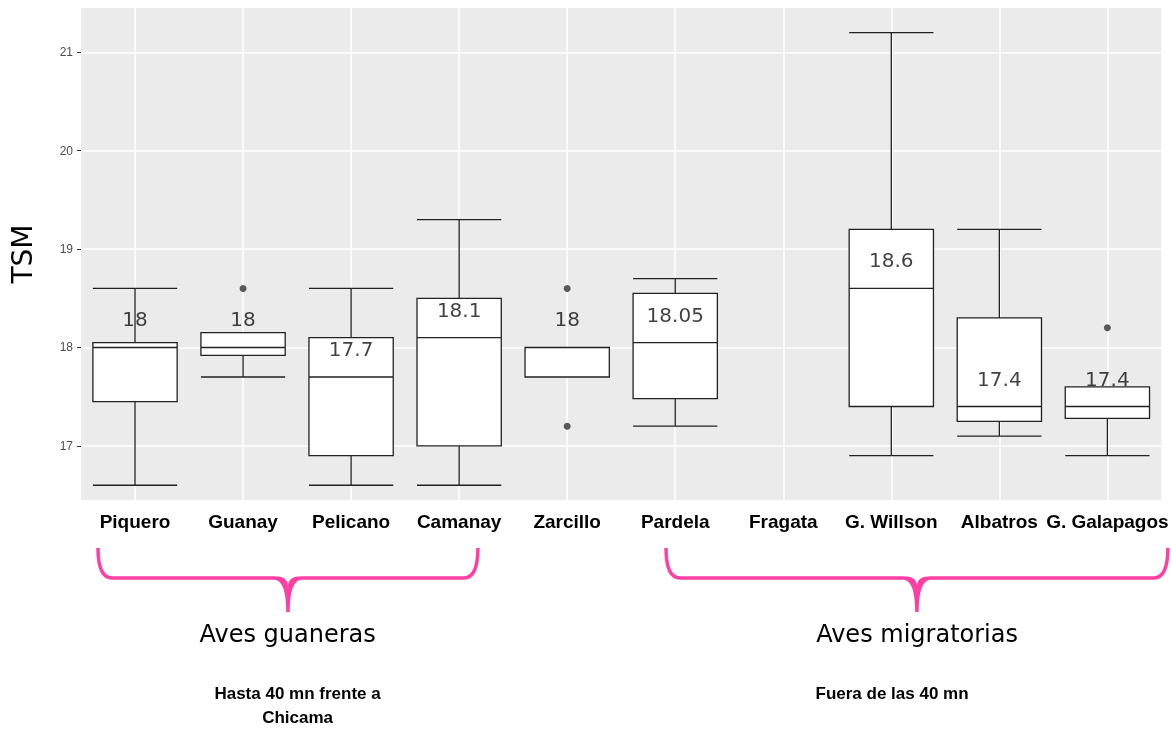 The height and width of the screenshot is (740, 1171). What do you see at coordinates (675, 314) in the screenshot?
I see `text: 18.05` at bounding box center [675, 314].